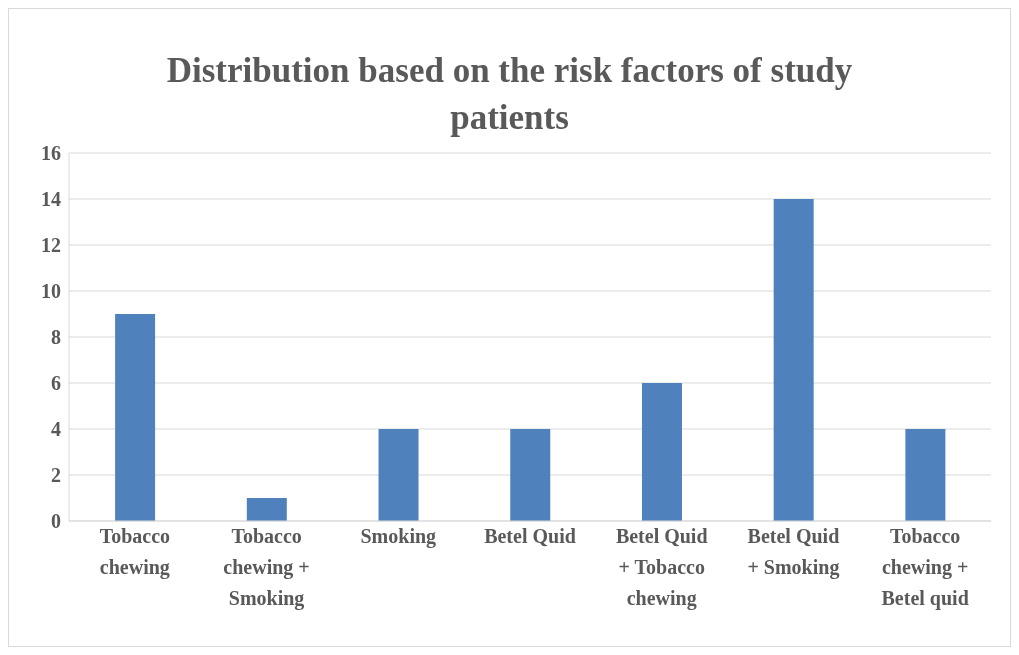 Image resolution: width=1019 pixels, height=655 pixels. What do you see at coordinates (56, 475) in the screenshot?
I see `y-tick-label: 2` at bounding box center [56, 475].